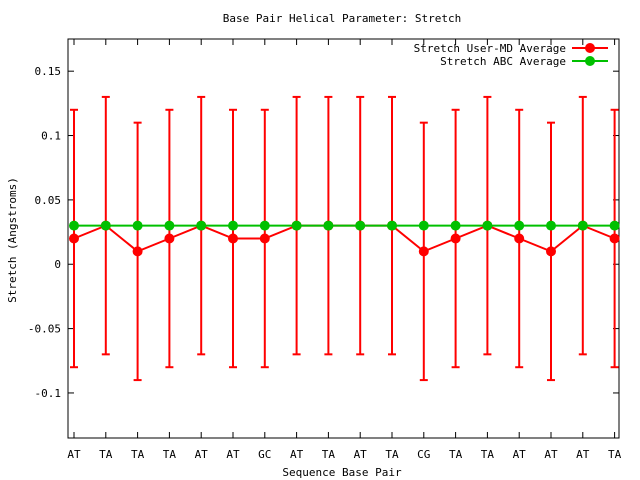 The width and height of the screenshot is (640, 480). I want to click on x-tick-label: CG, so click(423, 454).